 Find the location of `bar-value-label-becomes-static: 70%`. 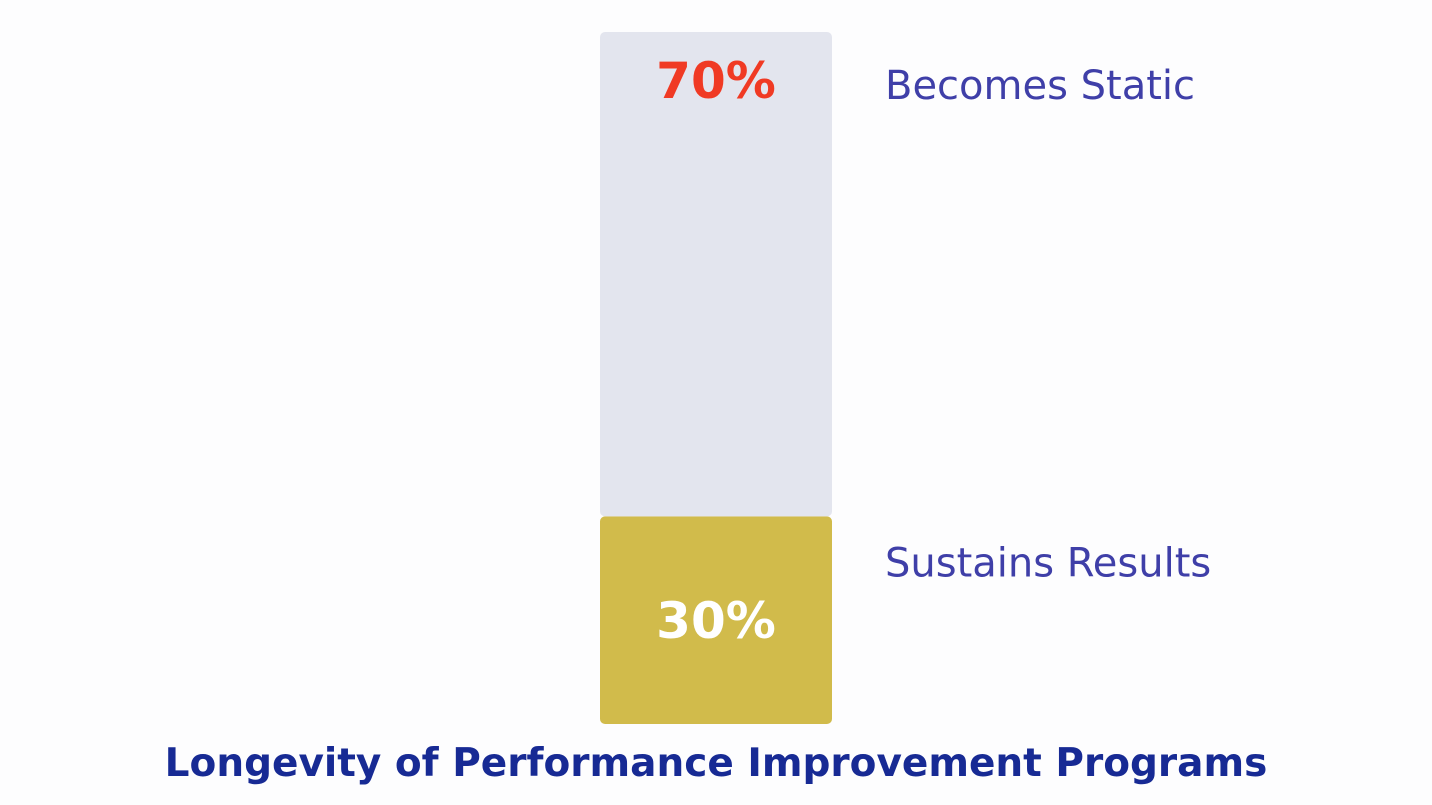

bar-value-label-becomes-static: 70% is located at coordinates (716, 81).